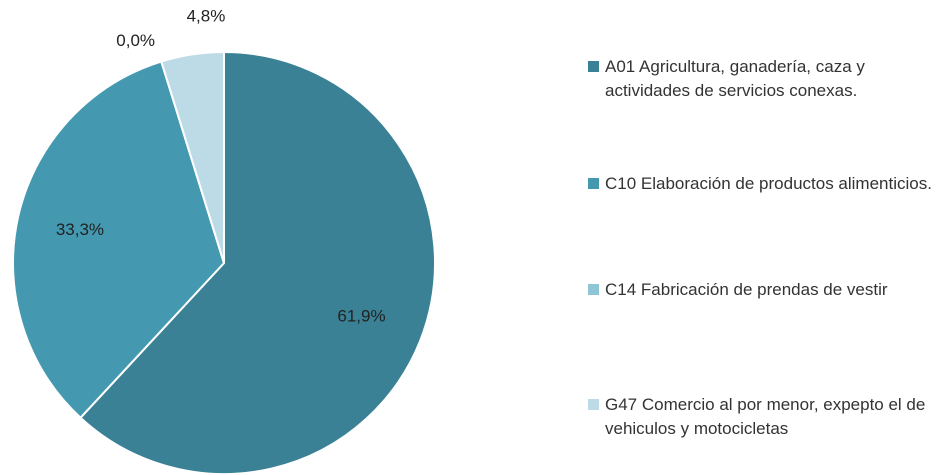 This screenshot has width=937, height=475. I want to click on data-label: 4,8%, so click(206, 15).